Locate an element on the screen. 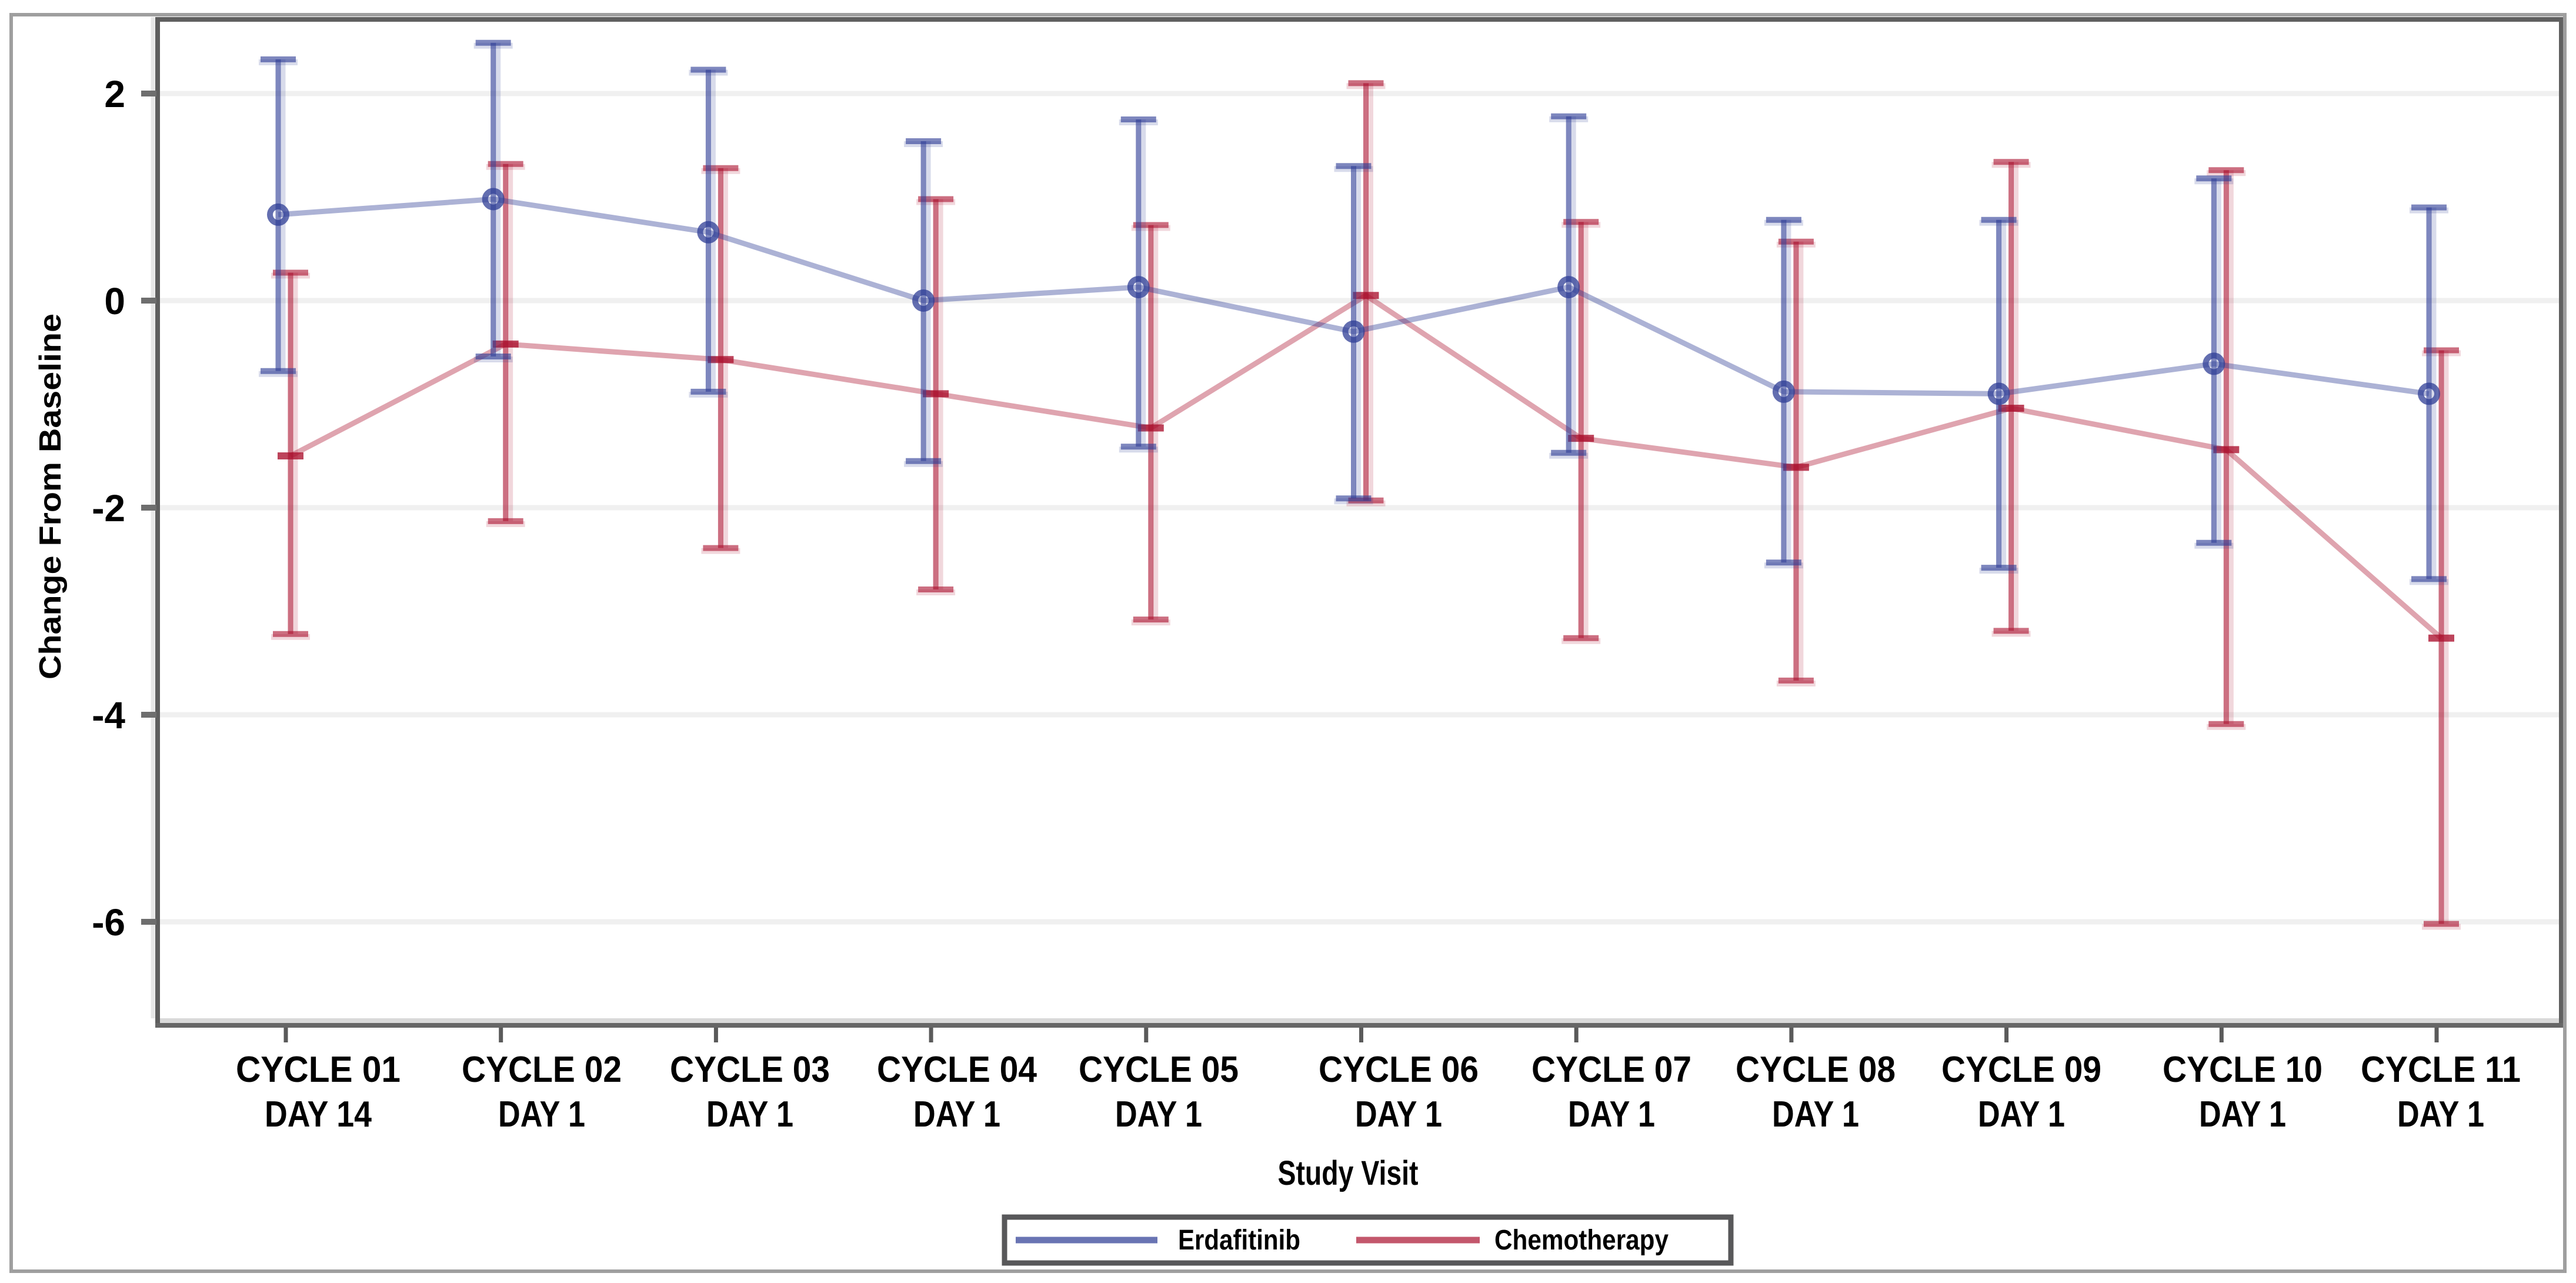 The image size is (2576, 1283). svg-text: CYCLE 10 is located at coordinates (2243, 1069).